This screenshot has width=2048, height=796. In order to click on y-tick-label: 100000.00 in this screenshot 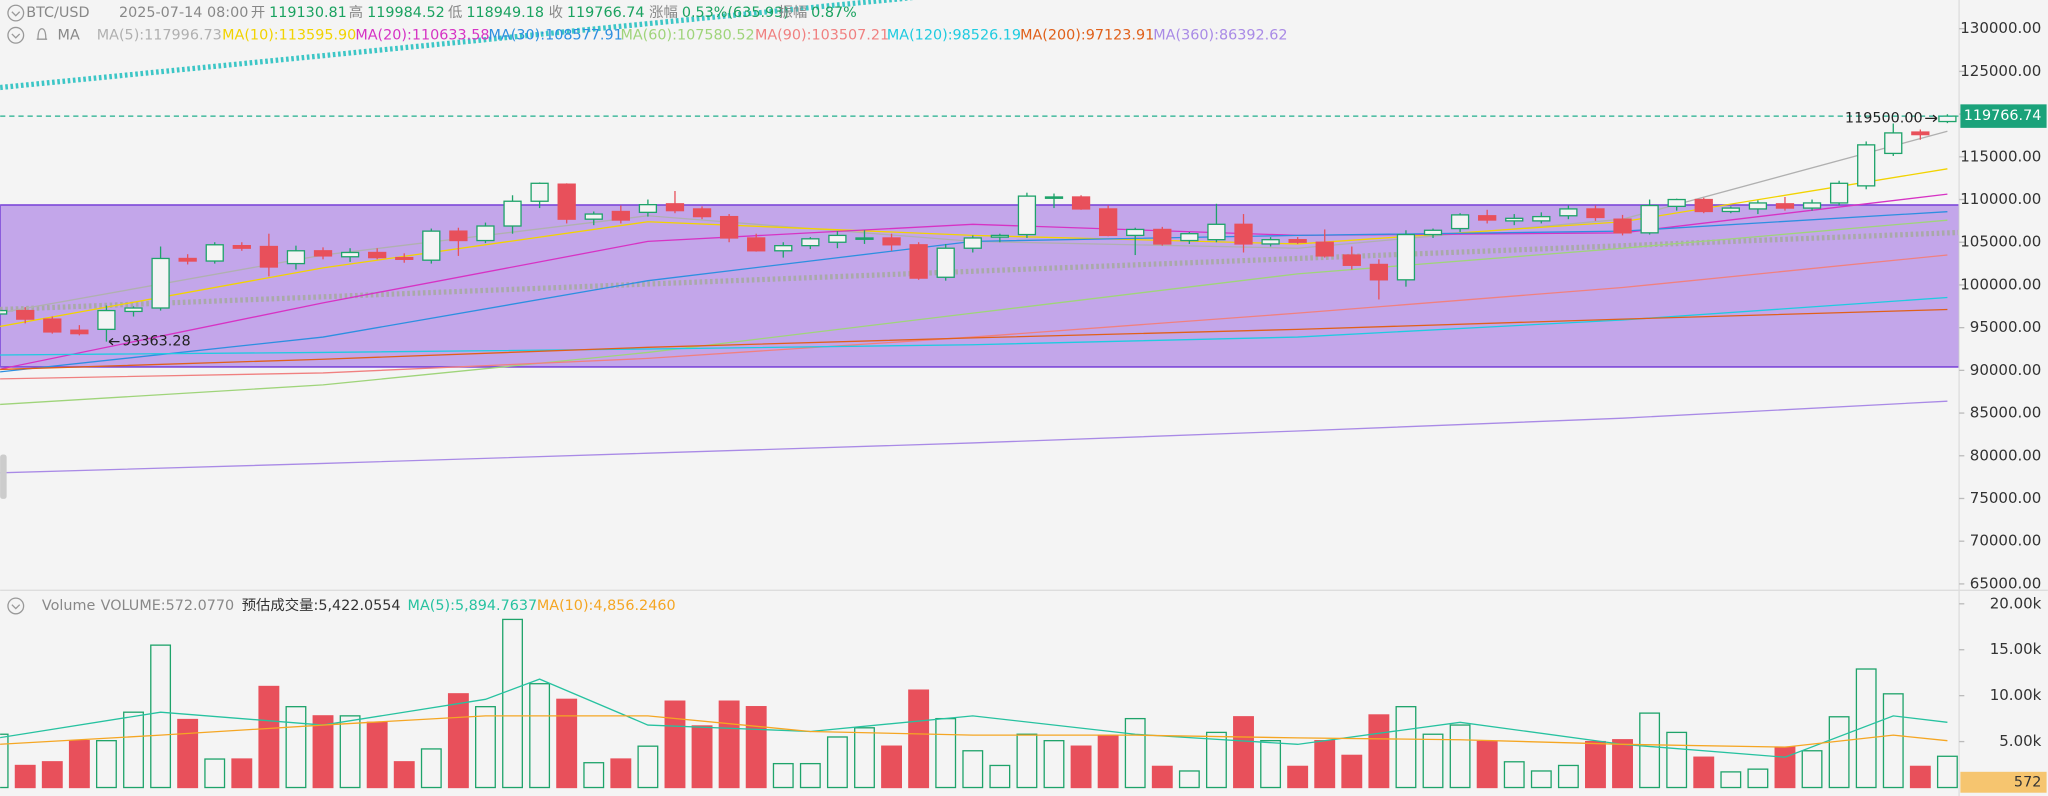, I will do `click(2000, 284)`.